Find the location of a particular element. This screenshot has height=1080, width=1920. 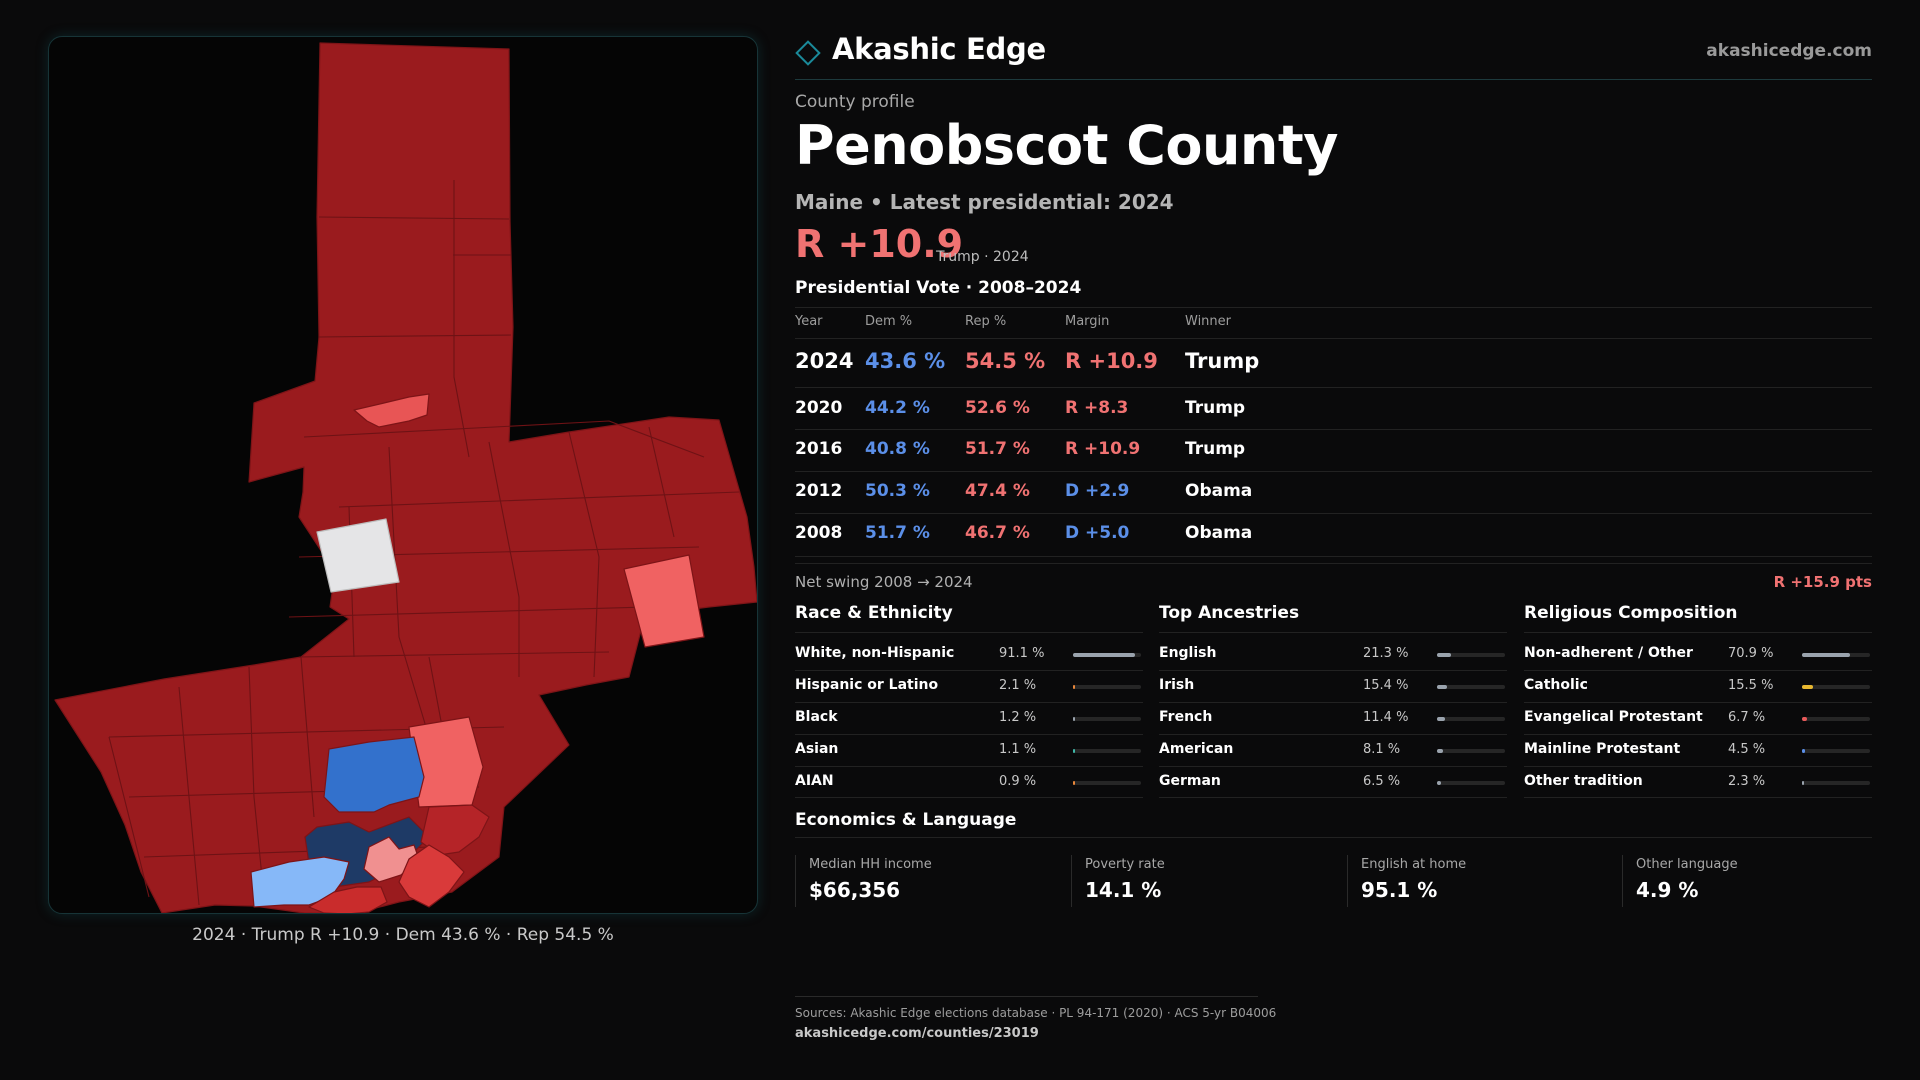

map-town-mid-rep-c is located at coordinates (431, 876).